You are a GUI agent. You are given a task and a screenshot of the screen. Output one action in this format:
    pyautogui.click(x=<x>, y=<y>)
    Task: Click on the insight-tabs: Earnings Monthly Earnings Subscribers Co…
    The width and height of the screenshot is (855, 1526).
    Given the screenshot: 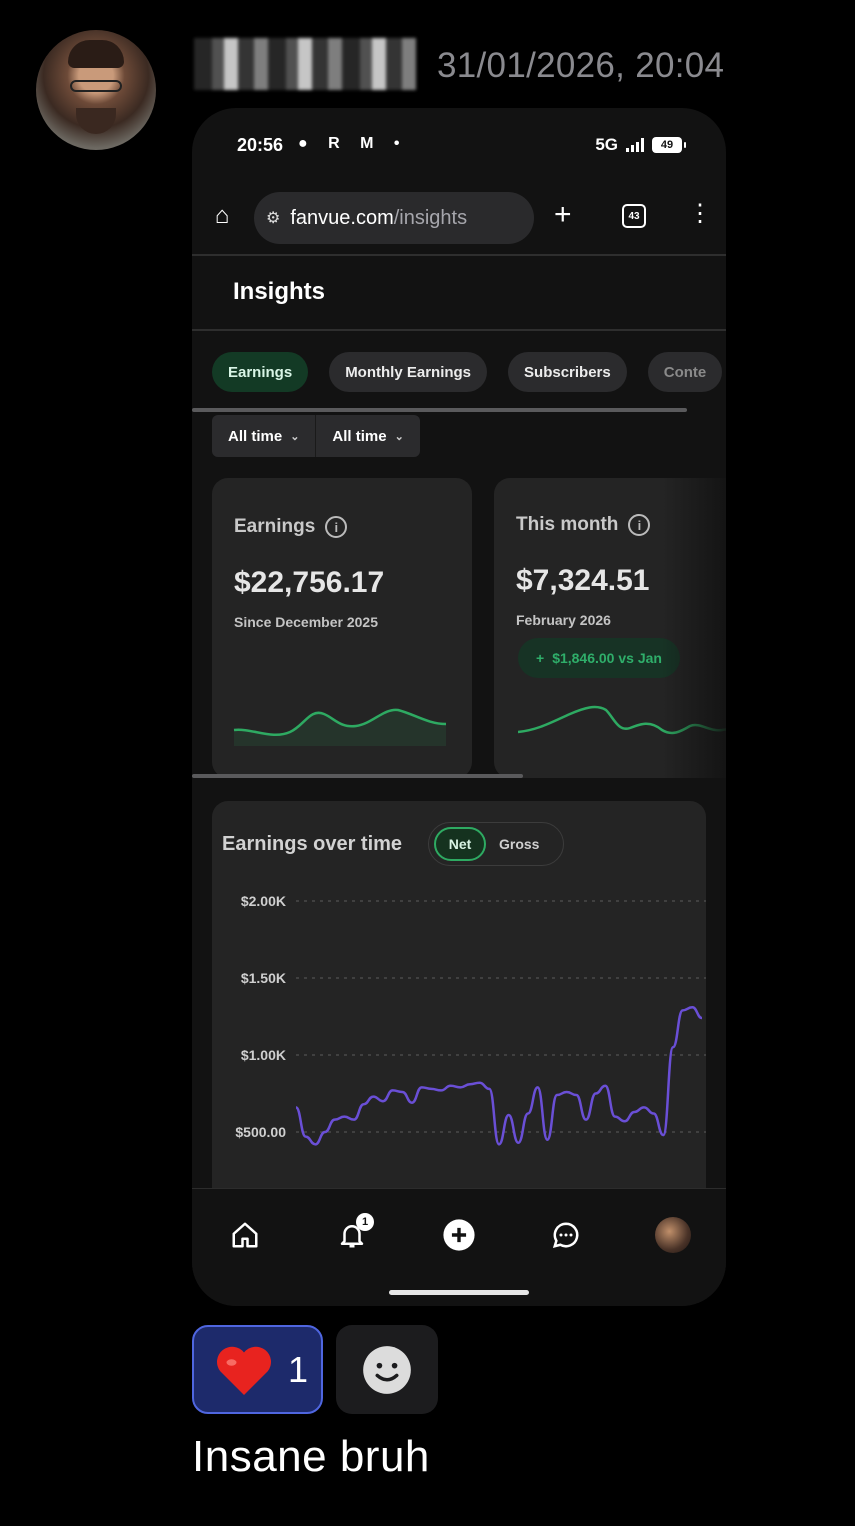 What is the action you would take?
    pyautogui.click(x=467, y=372)
    